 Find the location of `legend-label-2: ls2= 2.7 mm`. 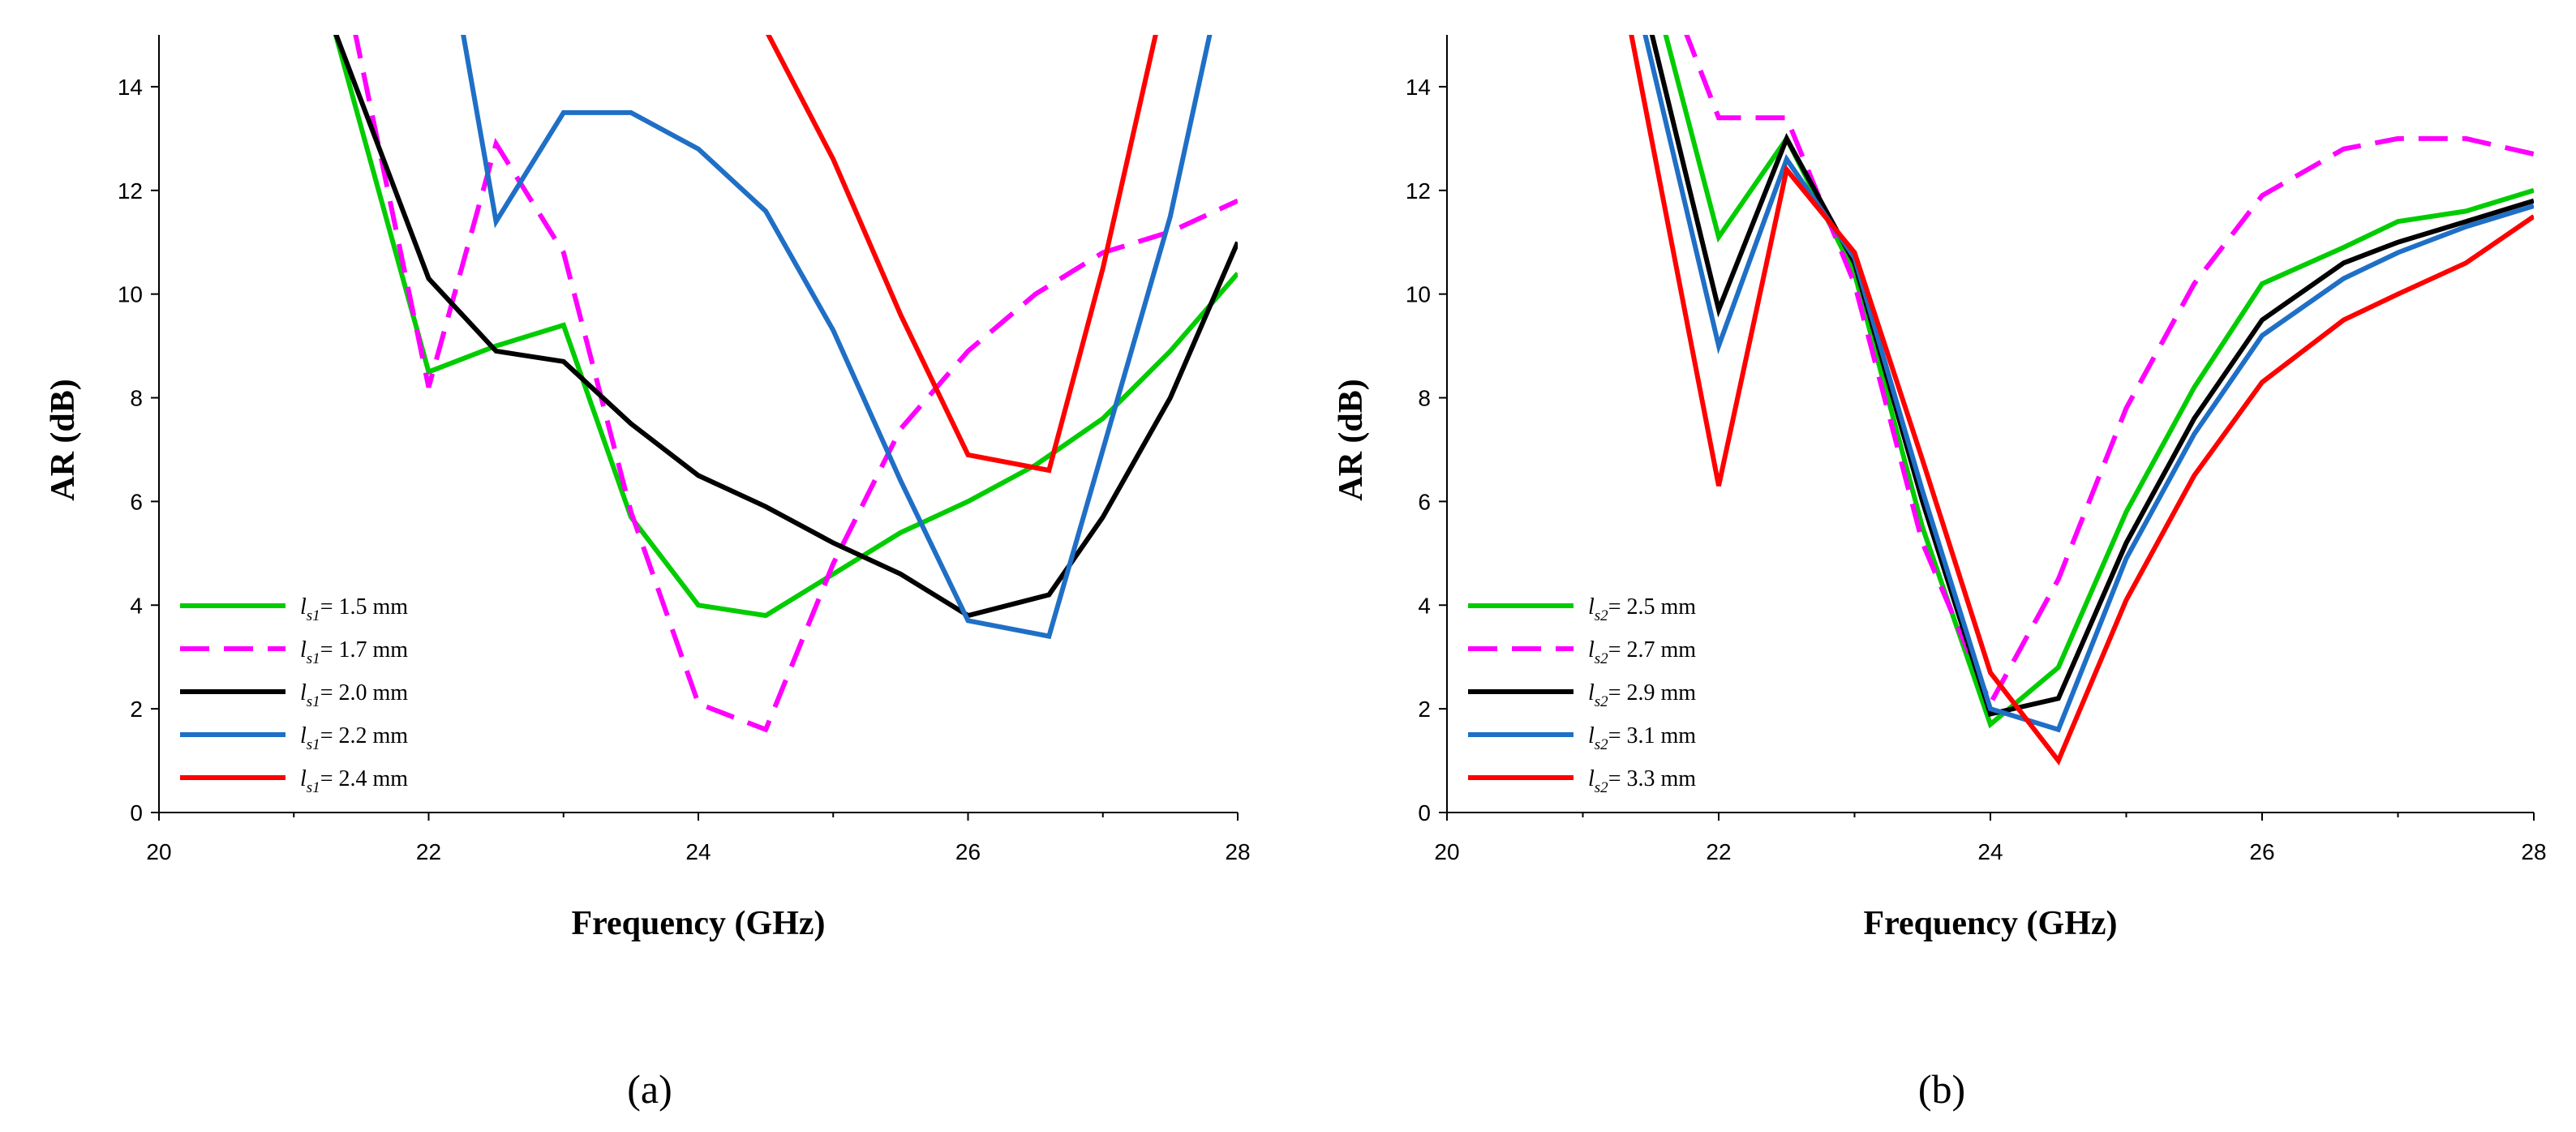

legend-label-2: ls2= 2.7 mm is located at coordinates (1642, 652).